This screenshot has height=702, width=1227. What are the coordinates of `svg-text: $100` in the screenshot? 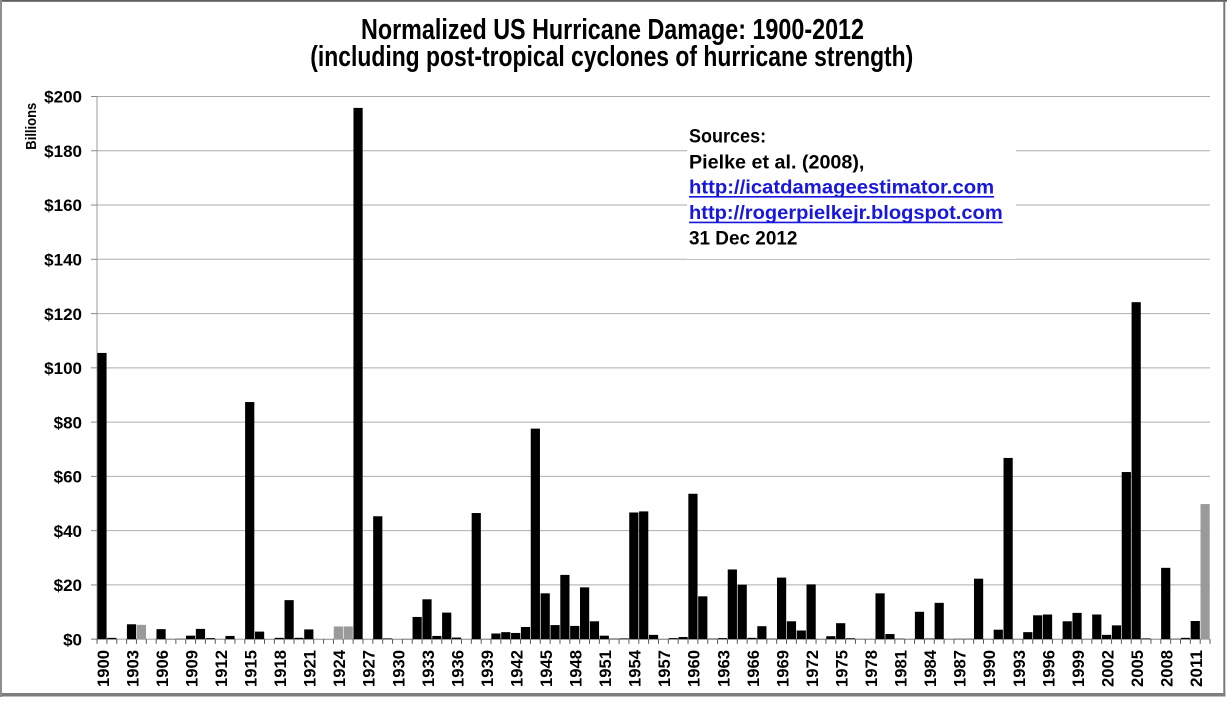 It's located at (63, 368).